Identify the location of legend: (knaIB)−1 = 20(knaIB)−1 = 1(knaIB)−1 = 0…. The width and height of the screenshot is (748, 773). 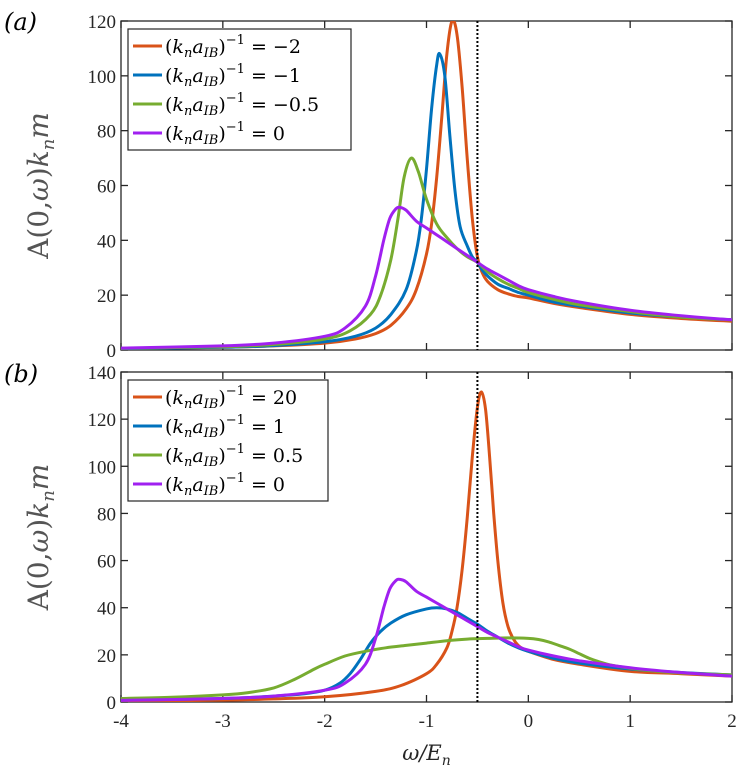
(228, 440).